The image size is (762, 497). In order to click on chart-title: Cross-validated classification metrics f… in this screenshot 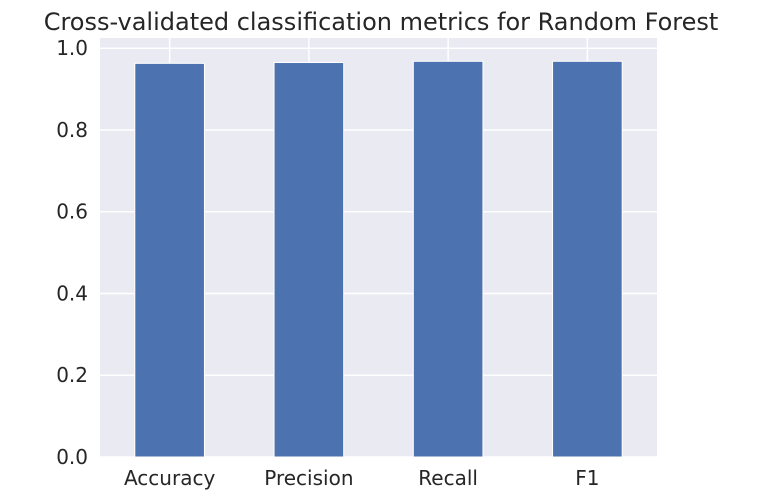, I will do `click(381, 22)`.